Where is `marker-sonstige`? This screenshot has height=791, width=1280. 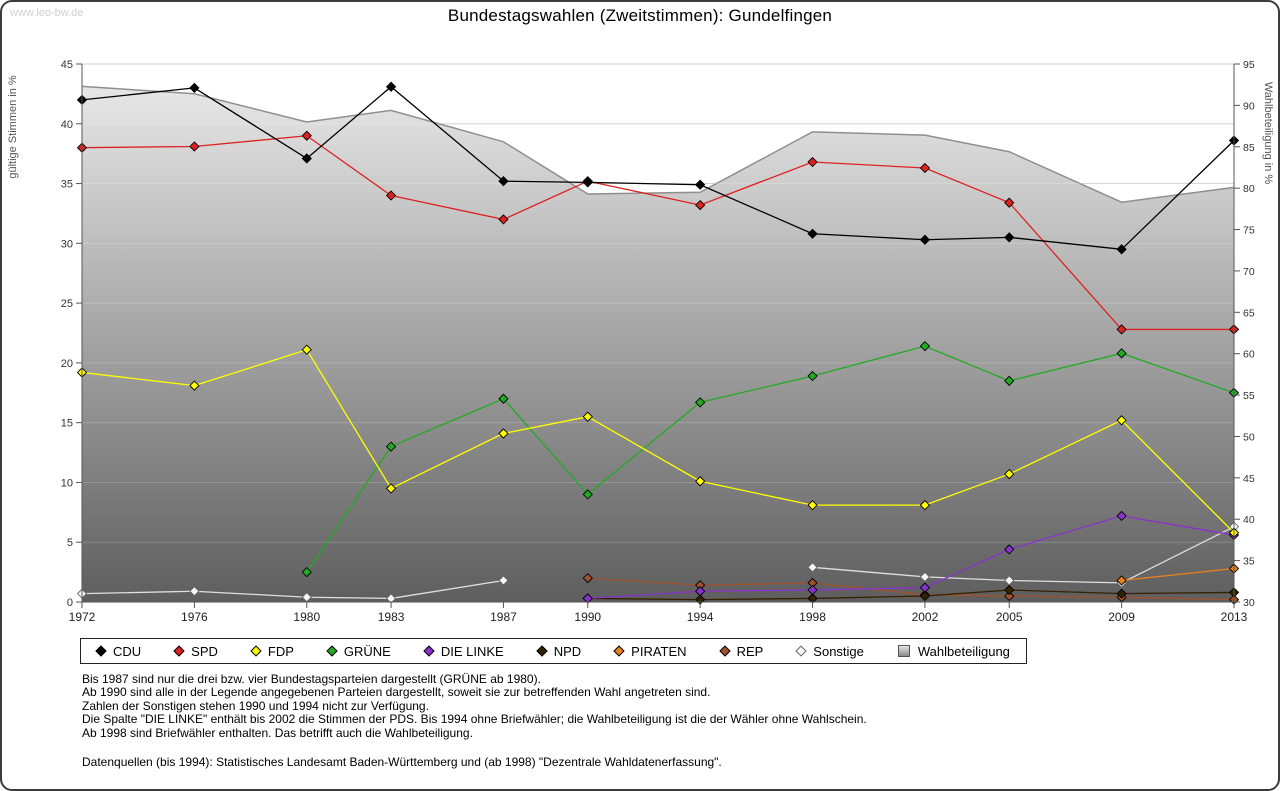
marker-sonstige is located at coordinates (194, 591).